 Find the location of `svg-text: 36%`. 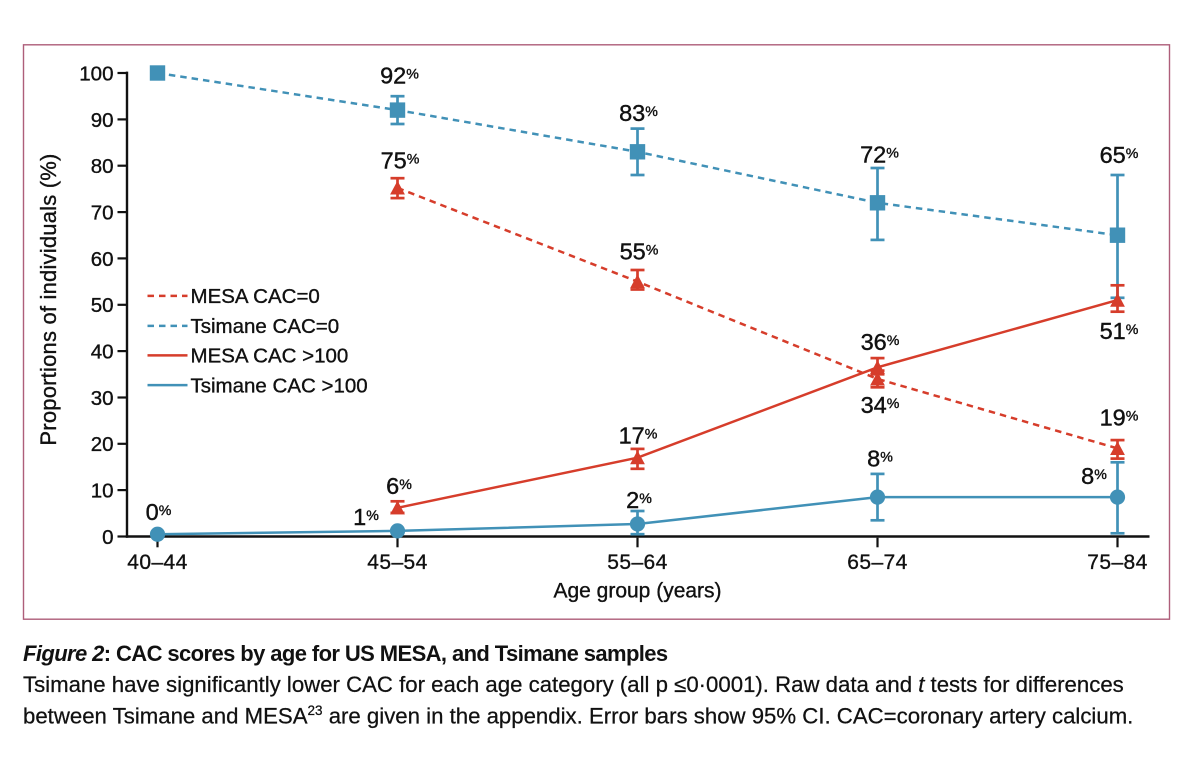

svg-text: 36% is located at coordinates (880, 342).